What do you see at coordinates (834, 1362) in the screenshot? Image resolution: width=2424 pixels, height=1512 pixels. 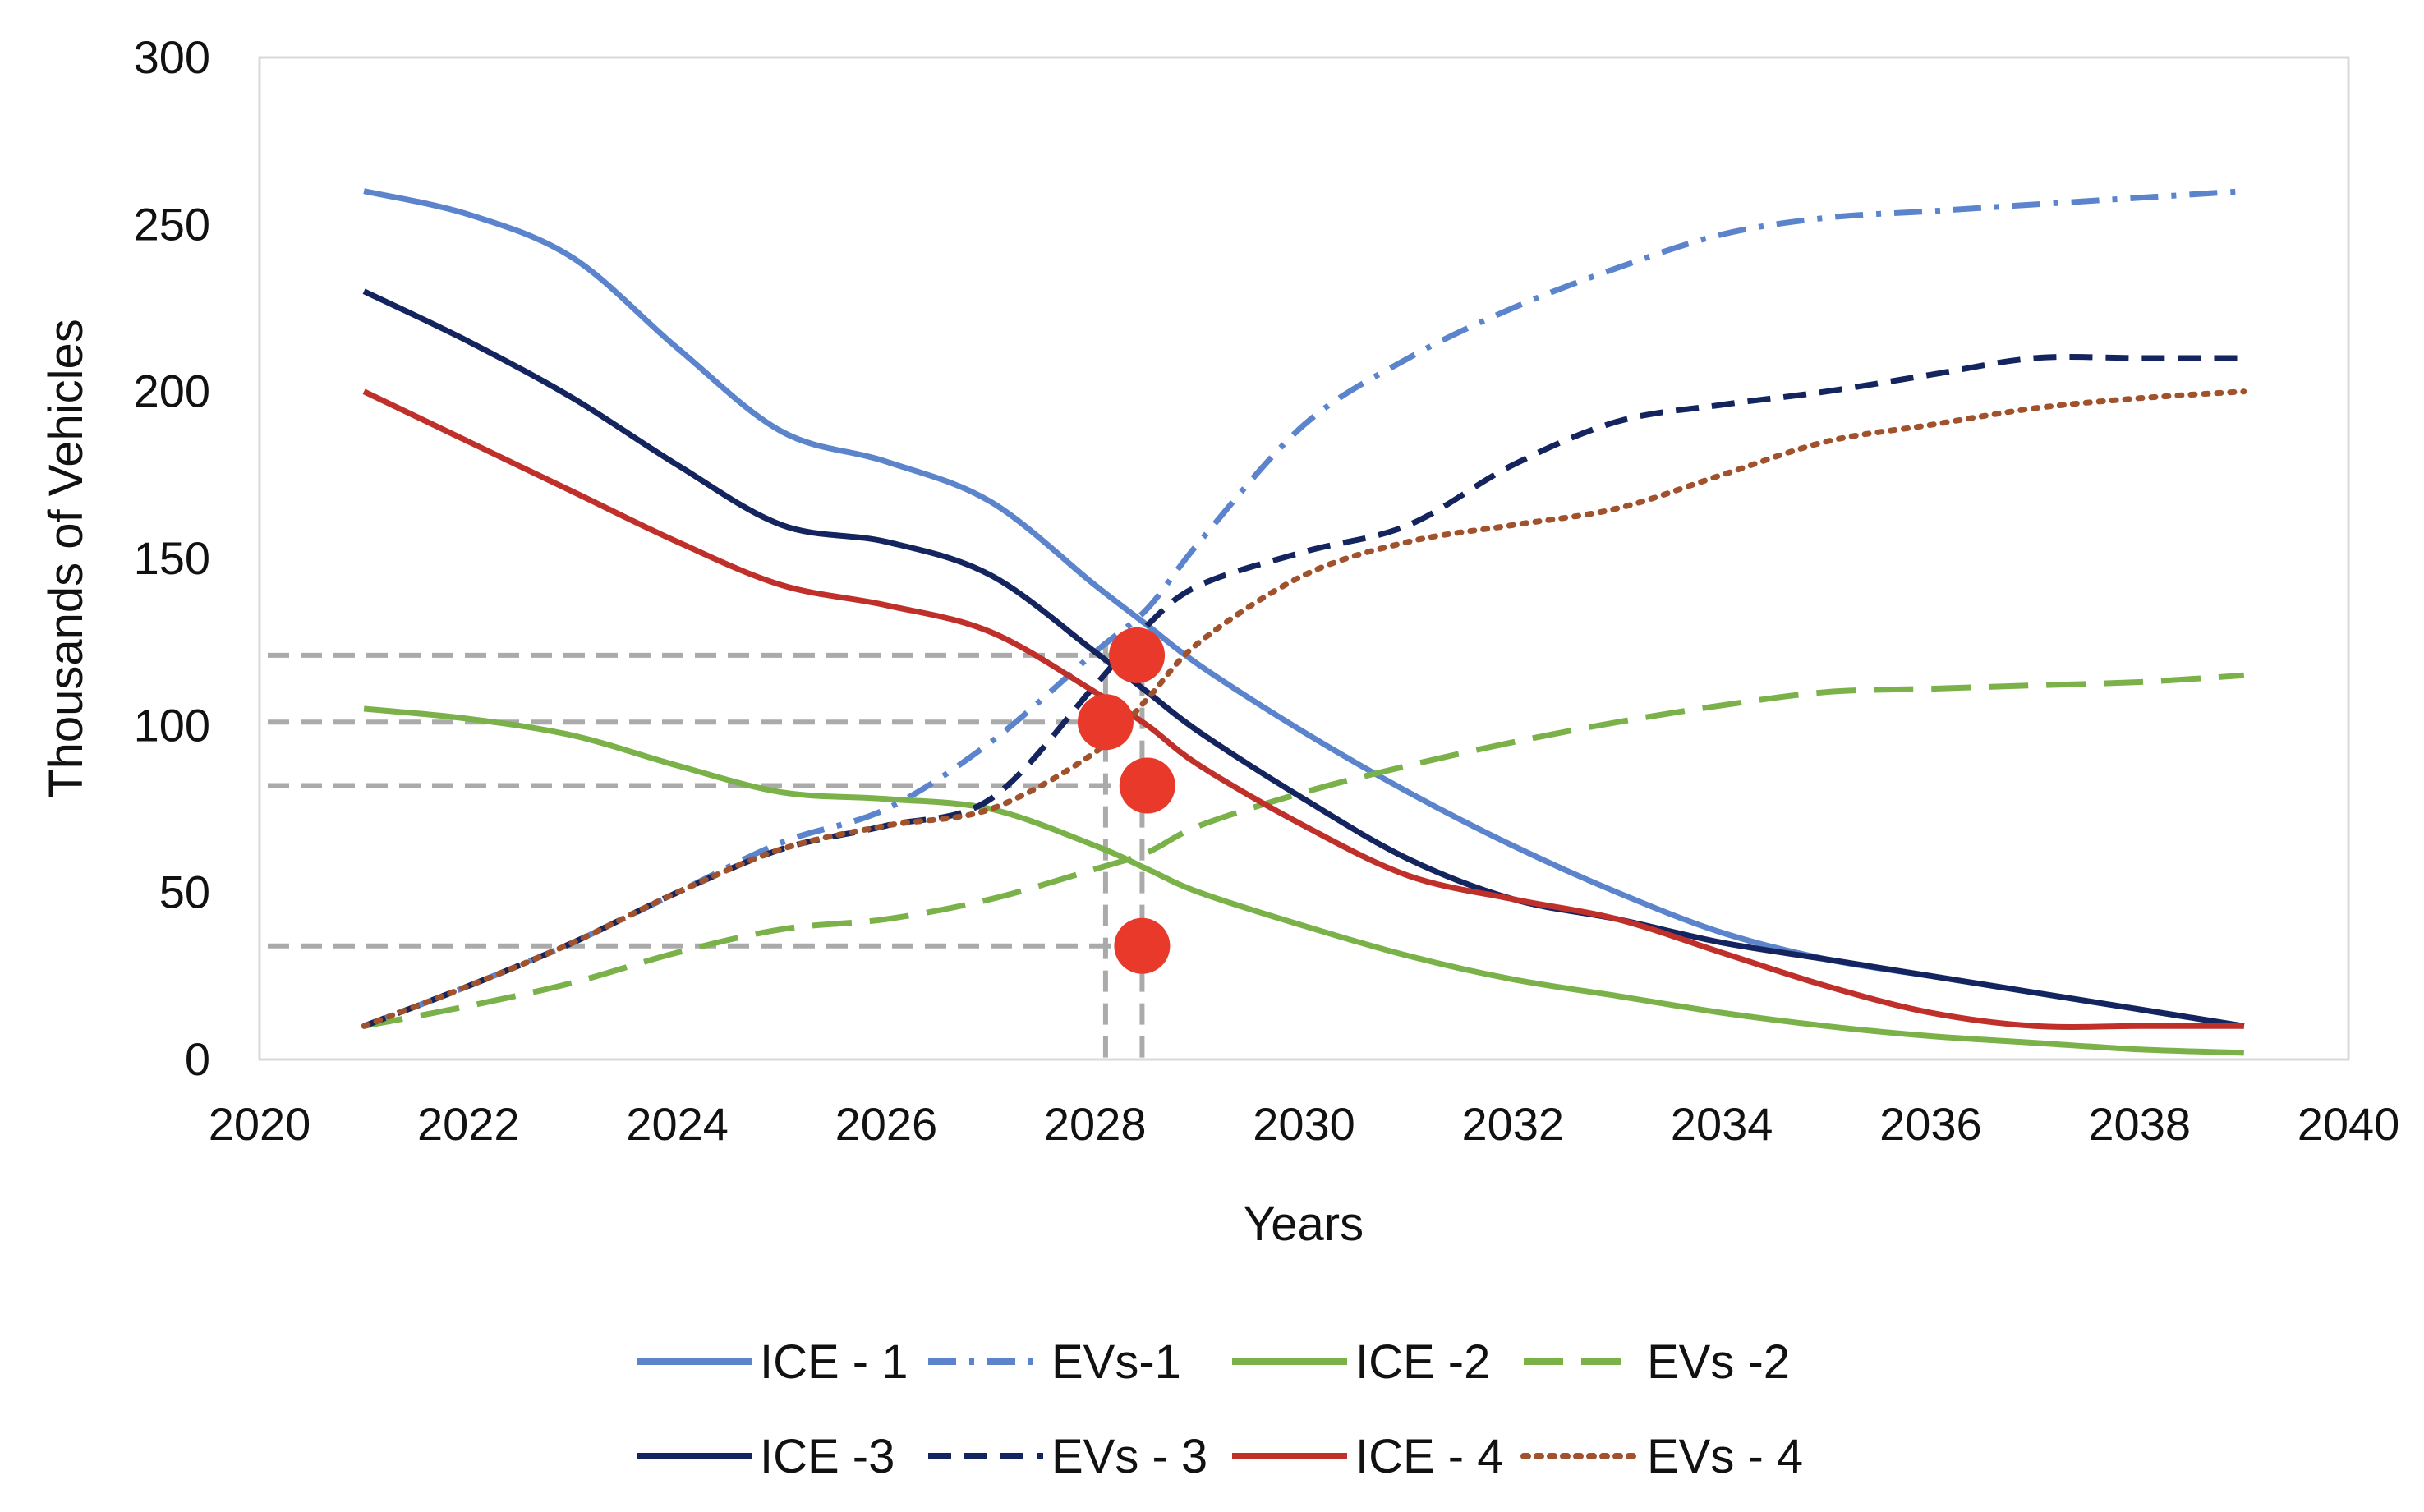 I see `legend-label: ICE - 1` at bounding box center [834, 1362].